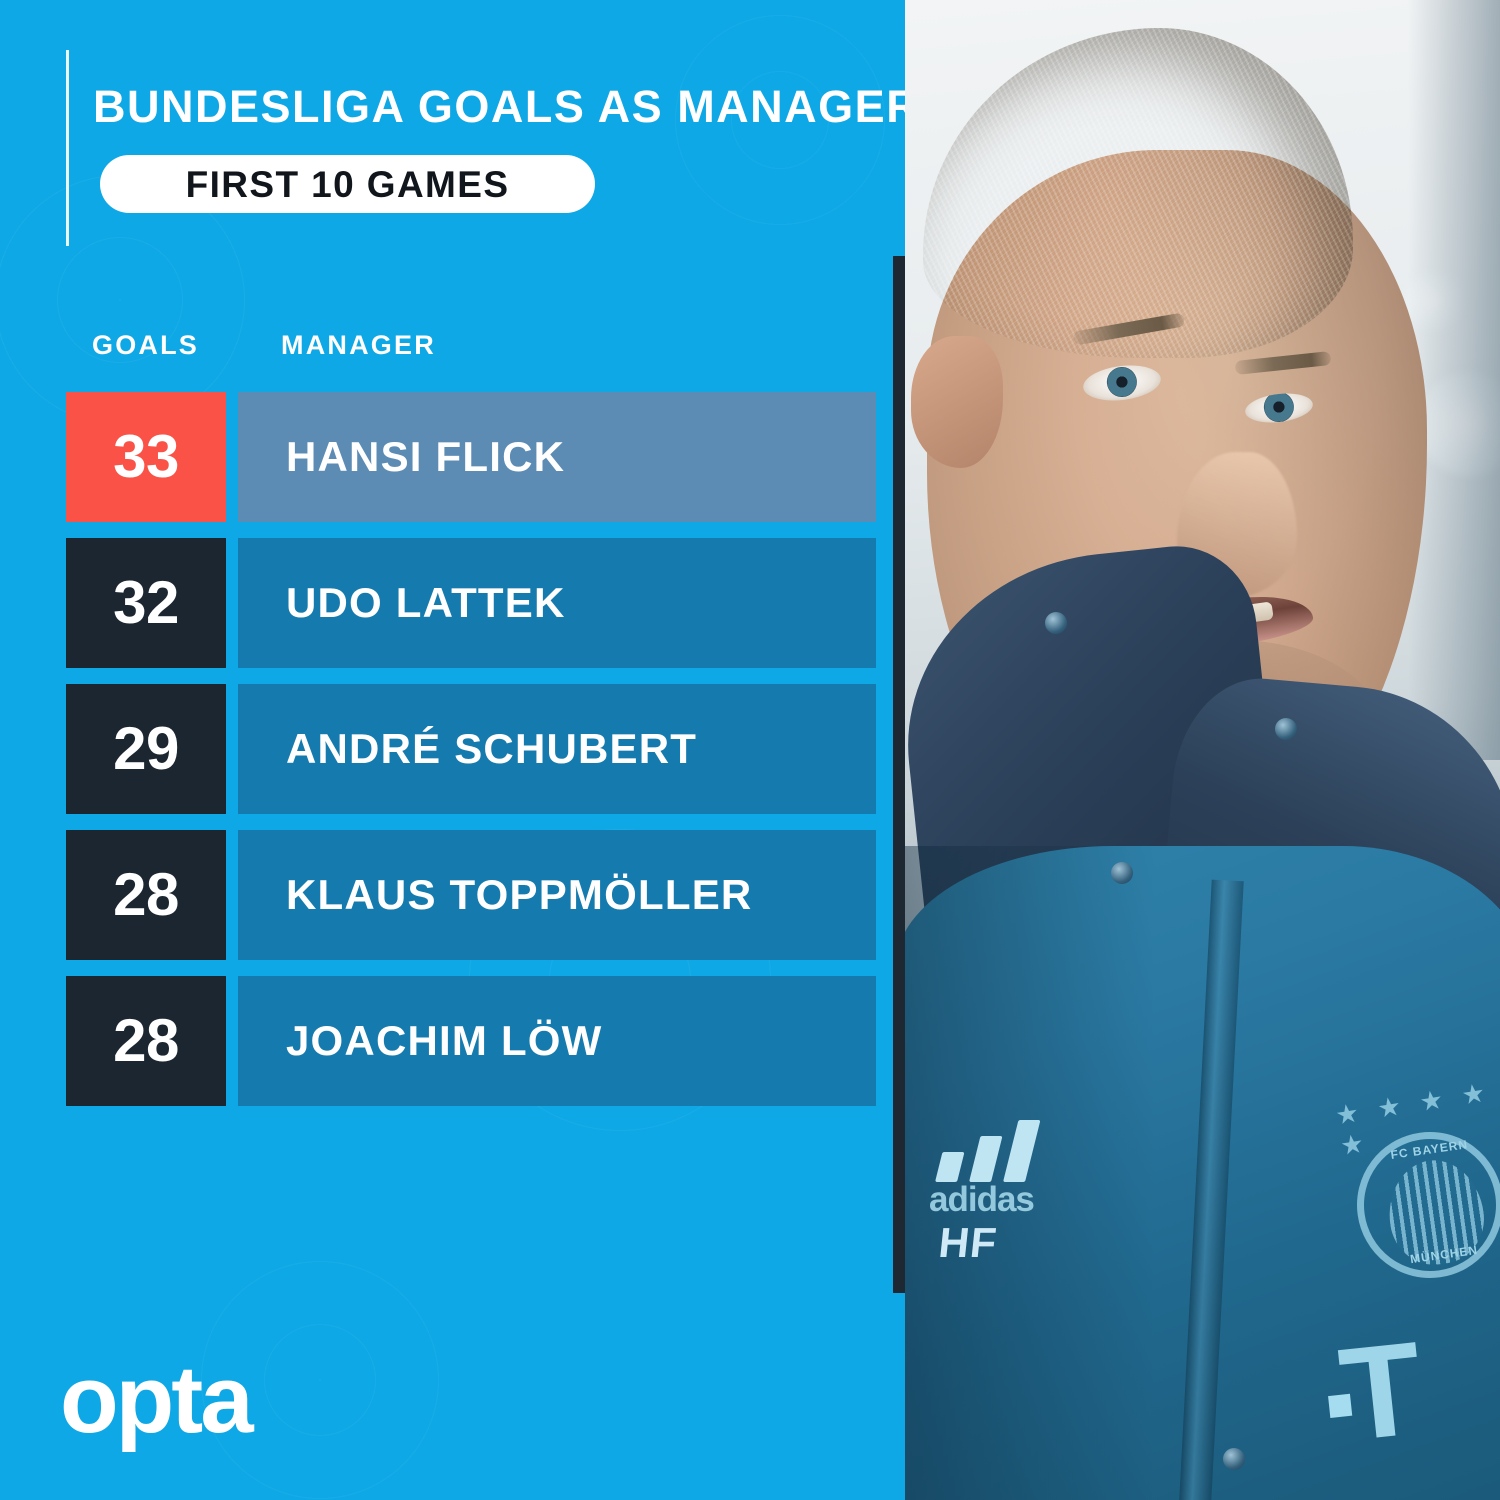  Describe the element at coordinates (426, 602) in the screenshot. I see `manager-name: UDO LATTEK` at that location.